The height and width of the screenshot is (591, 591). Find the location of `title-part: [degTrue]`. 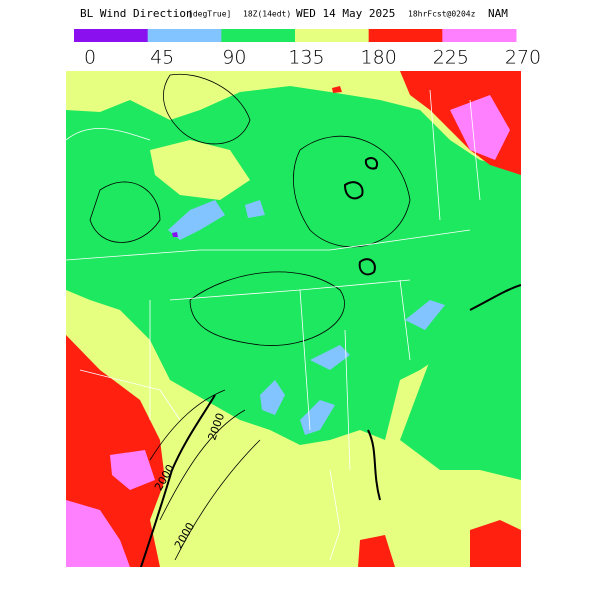

title-part: [degTrue] is located at coordinates (209, 14).